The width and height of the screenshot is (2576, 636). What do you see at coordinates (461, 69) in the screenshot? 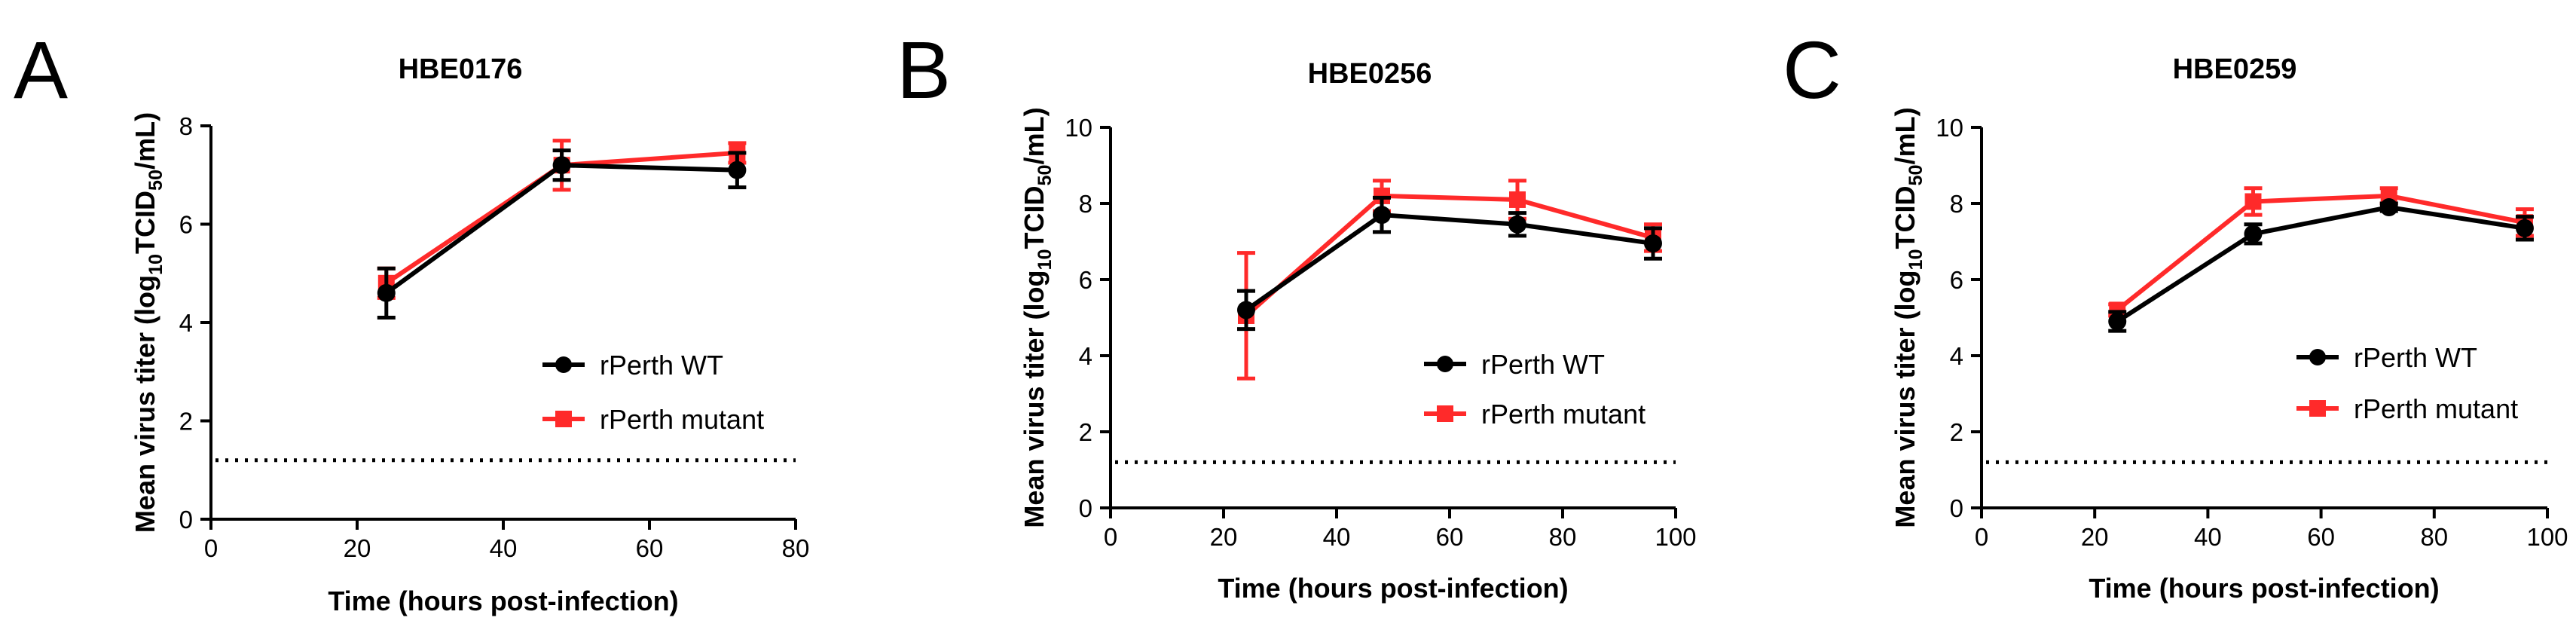
I see `chart-title: HBE0176` at bounding box center [461, 69].